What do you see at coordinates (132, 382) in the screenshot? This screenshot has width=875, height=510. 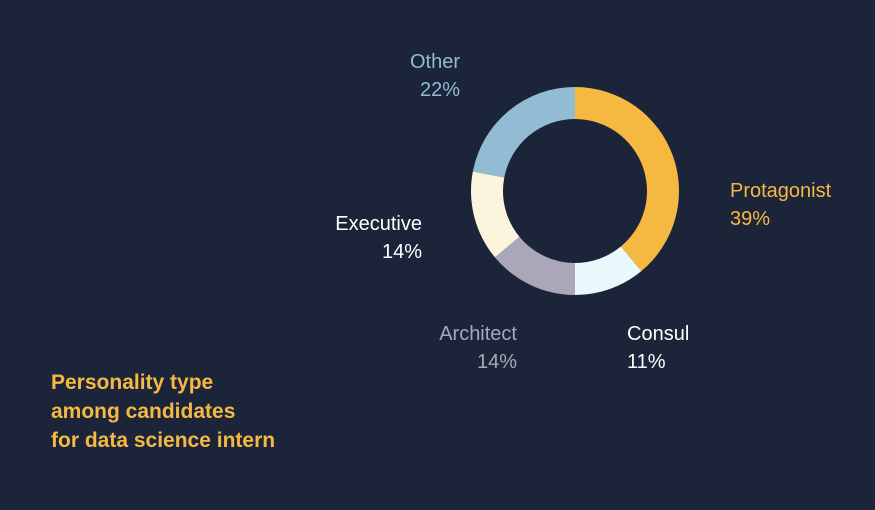 I see `chart-title-line-1: Personality type` at bounding box center [132, 382].